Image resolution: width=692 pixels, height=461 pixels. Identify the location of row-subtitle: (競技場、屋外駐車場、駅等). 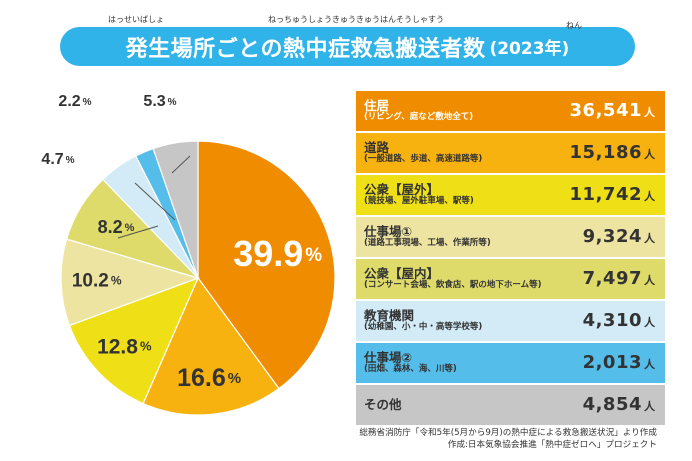
(419, 201).